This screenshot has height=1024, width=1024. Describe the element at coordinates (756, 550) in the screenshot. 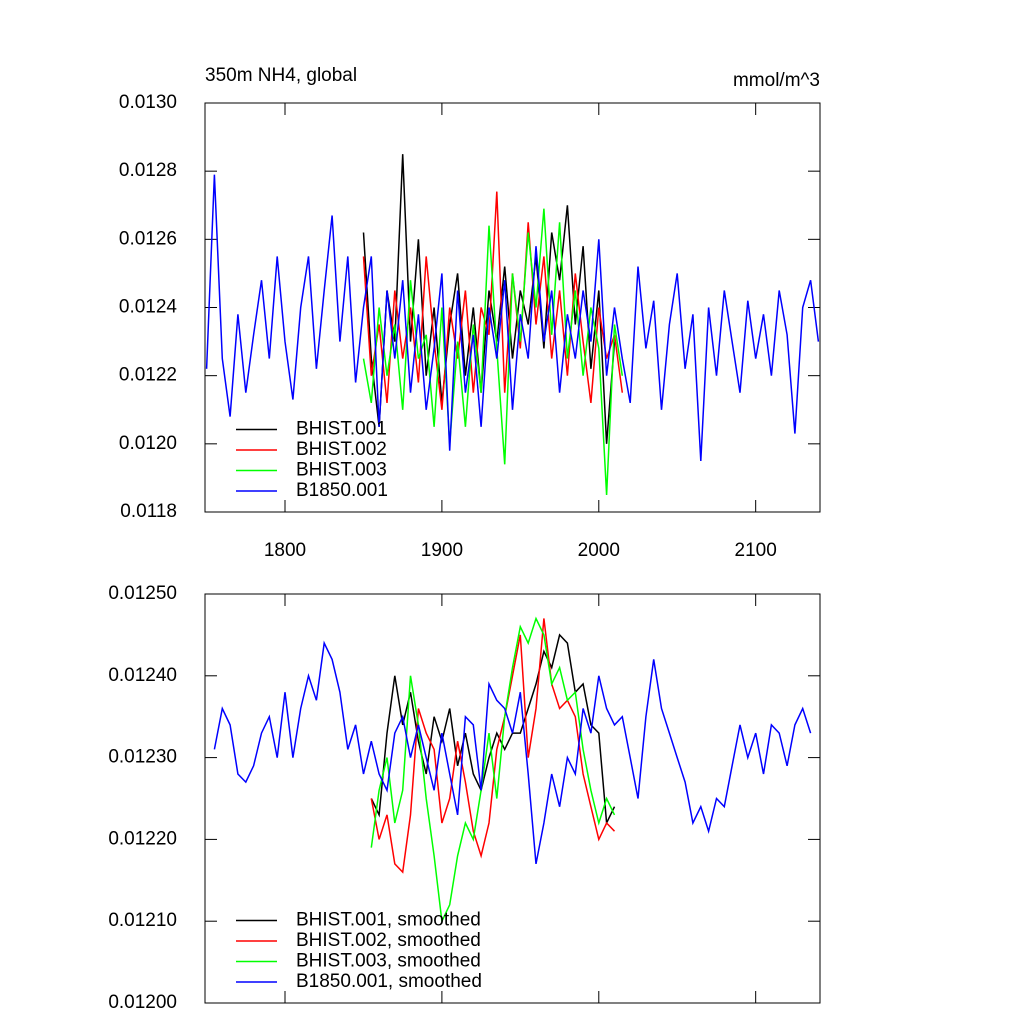

I see `x-tick-label: 2100` at that location.